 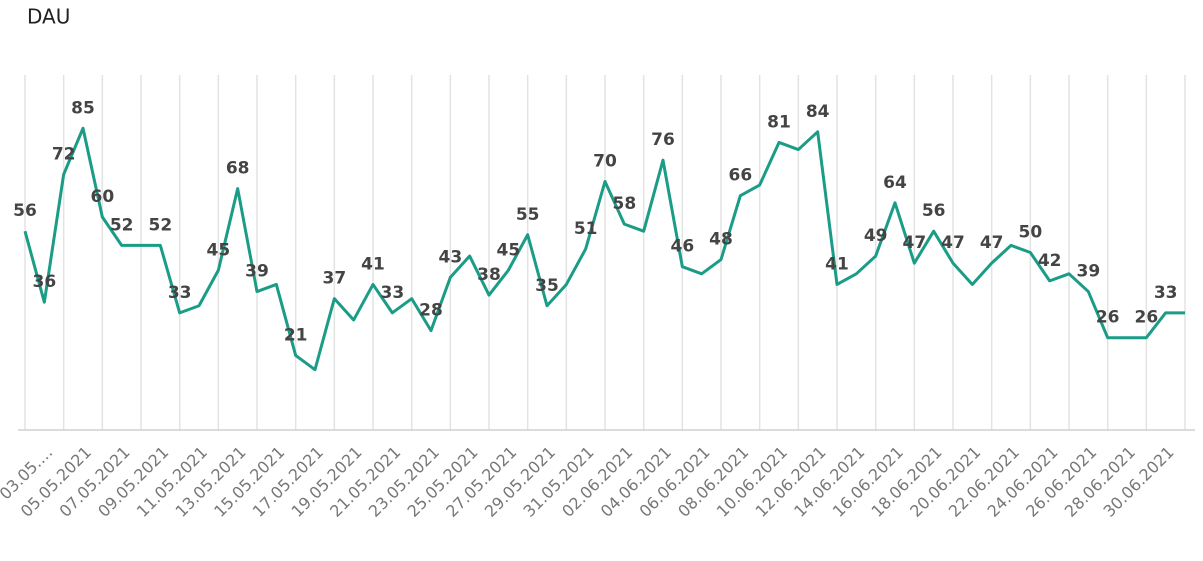 What do you see at coordinates (44, 282) in the screenshot?
I see `data-label: 36` at bounding box center [44, 282].